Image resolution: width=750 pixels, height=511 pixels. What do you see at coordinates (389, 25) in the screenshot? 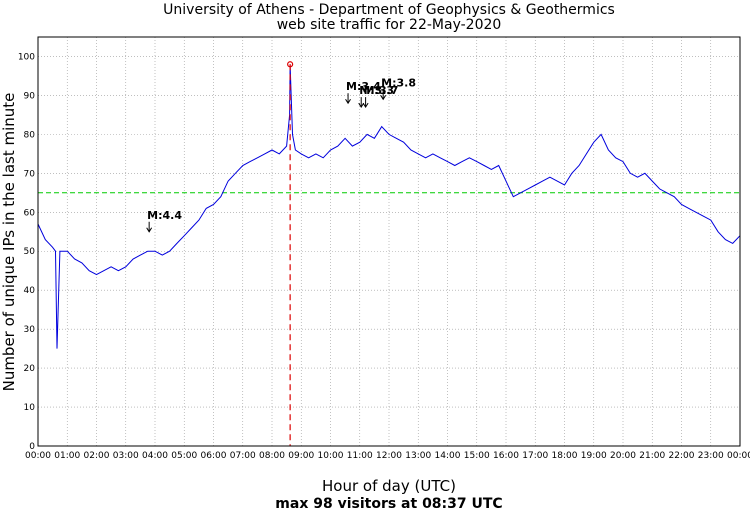
I see `chart-subtitle: web site traffic for 22-May-2020` at bounding box center [389, 25].